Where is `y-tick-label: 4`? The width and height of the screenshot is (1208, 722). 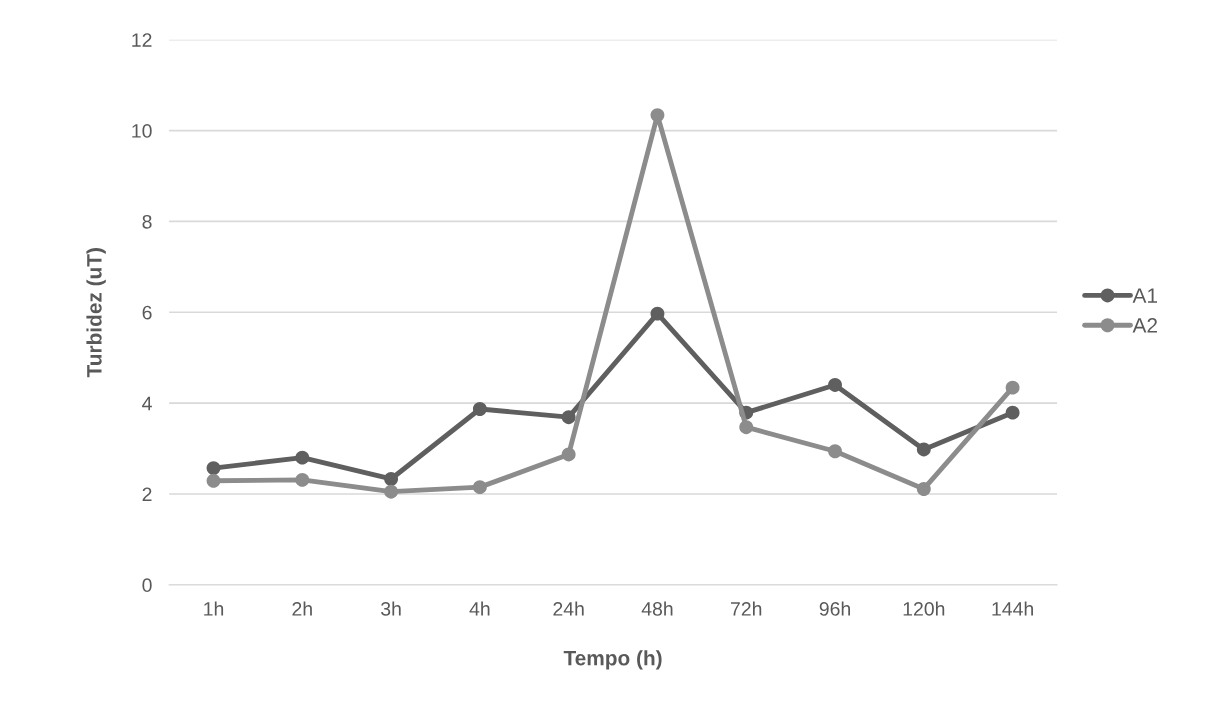
y-tick-label: 4 is located at coordinates (147, 403).